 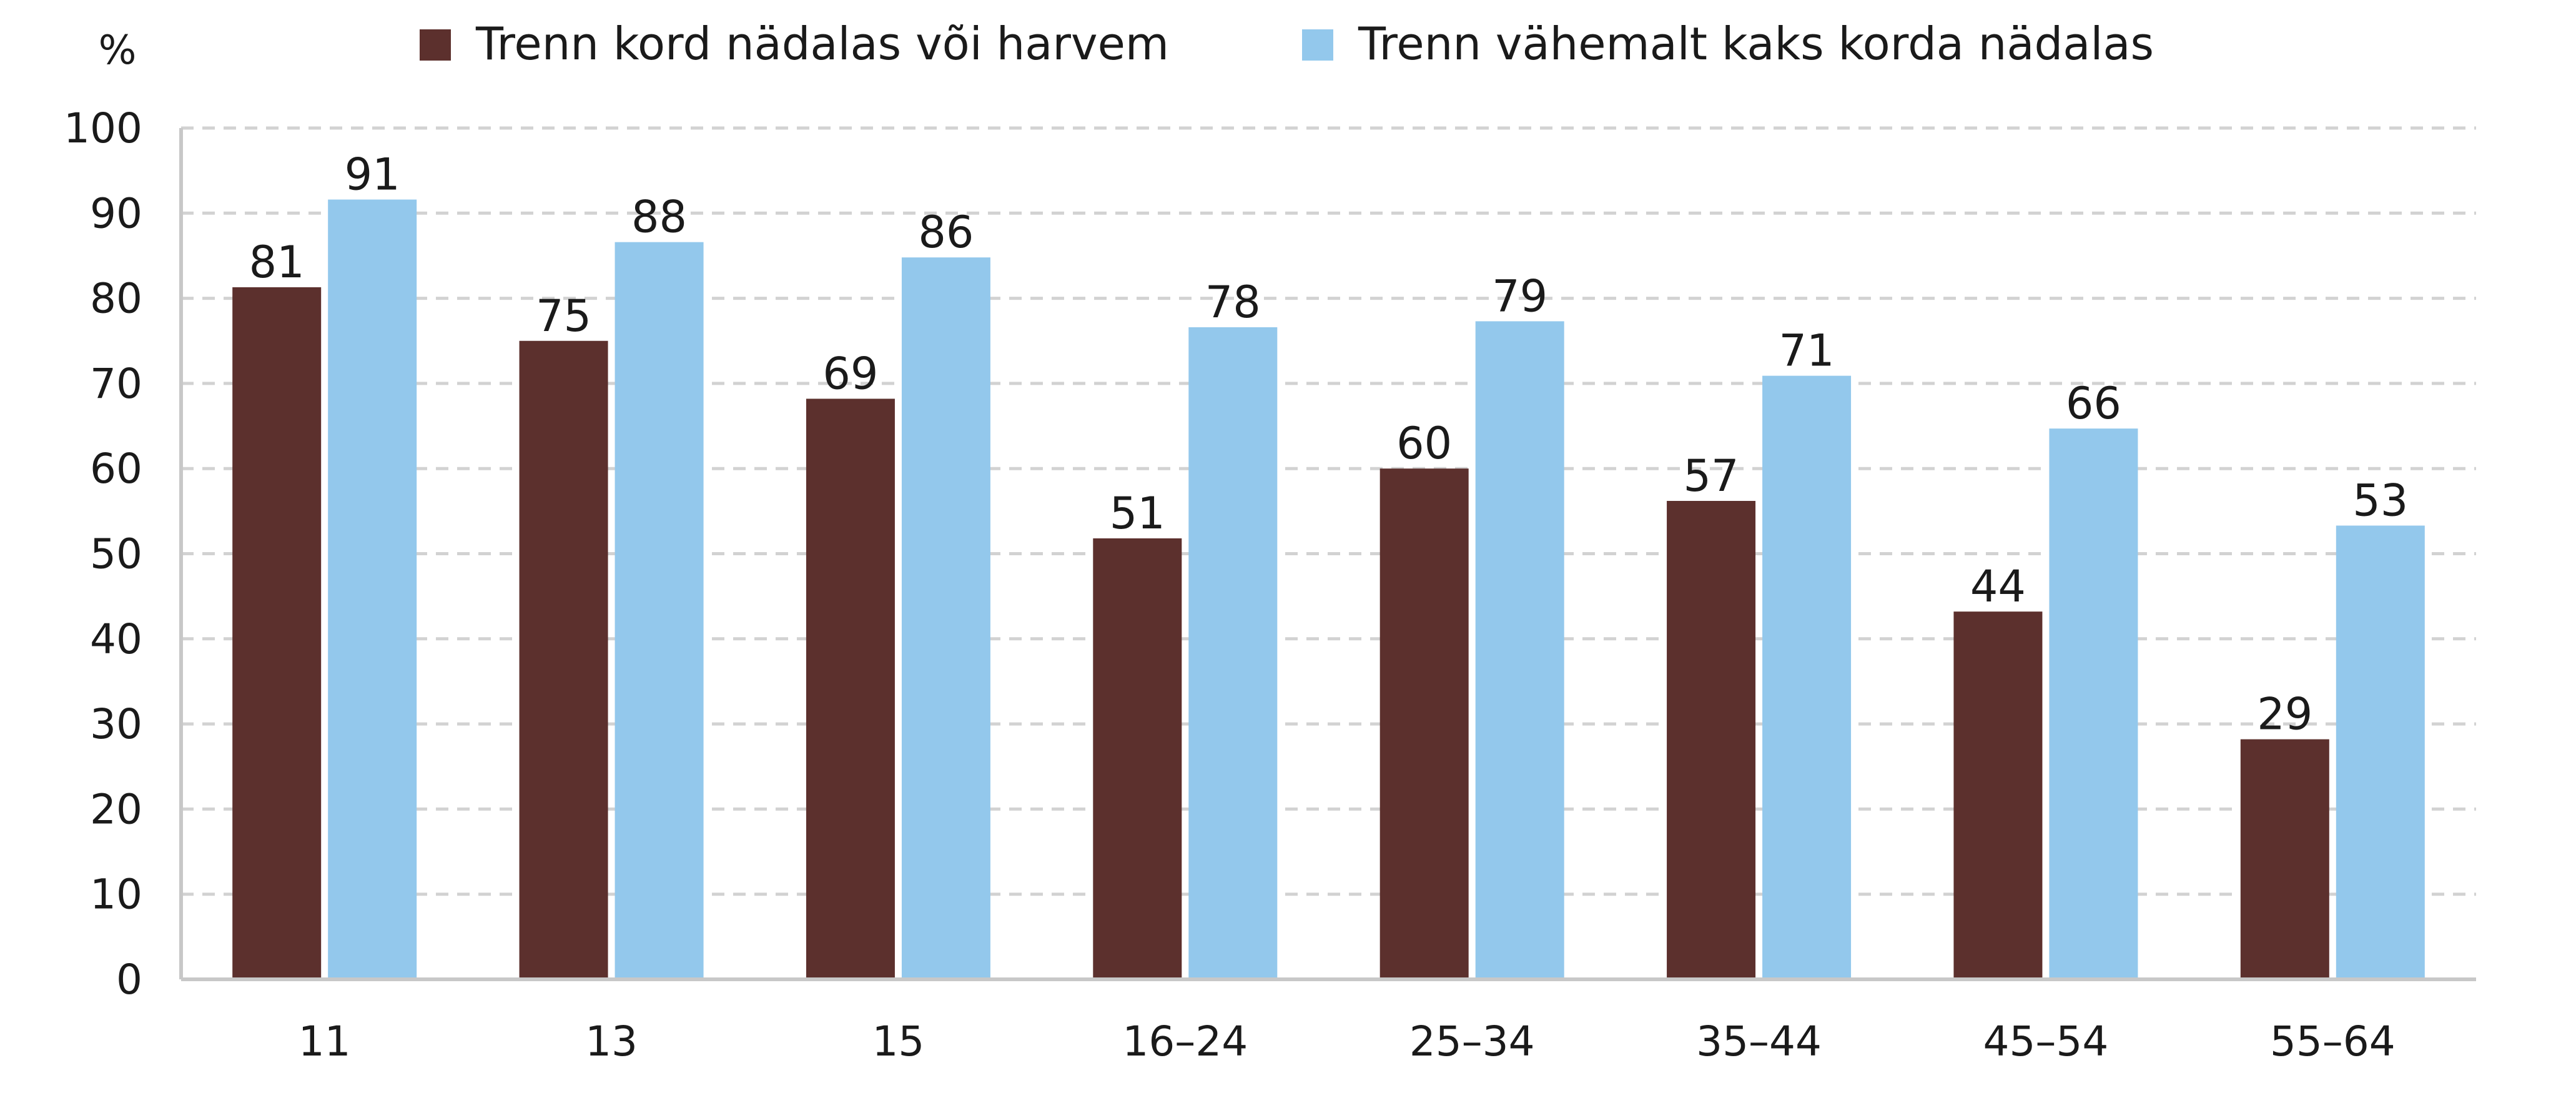 I want to click on y-tick-label: 30, so click(x=116, y=724).